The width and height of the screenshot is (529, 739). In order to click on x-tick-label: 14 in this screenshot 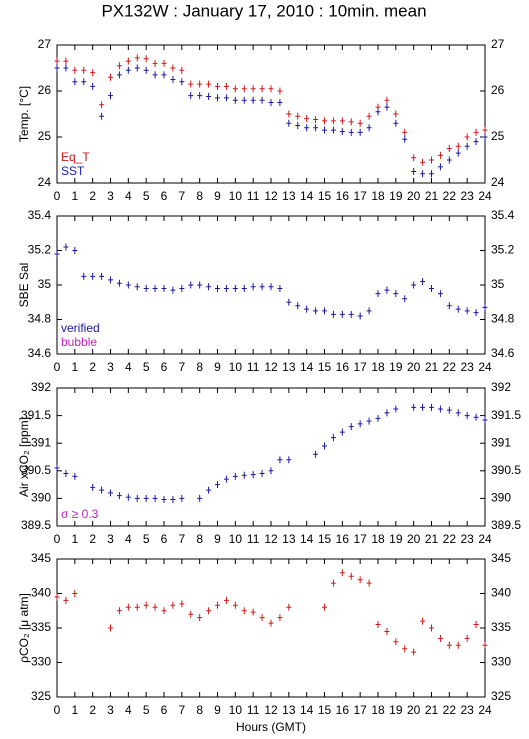, I will do `click(307, 367)`.